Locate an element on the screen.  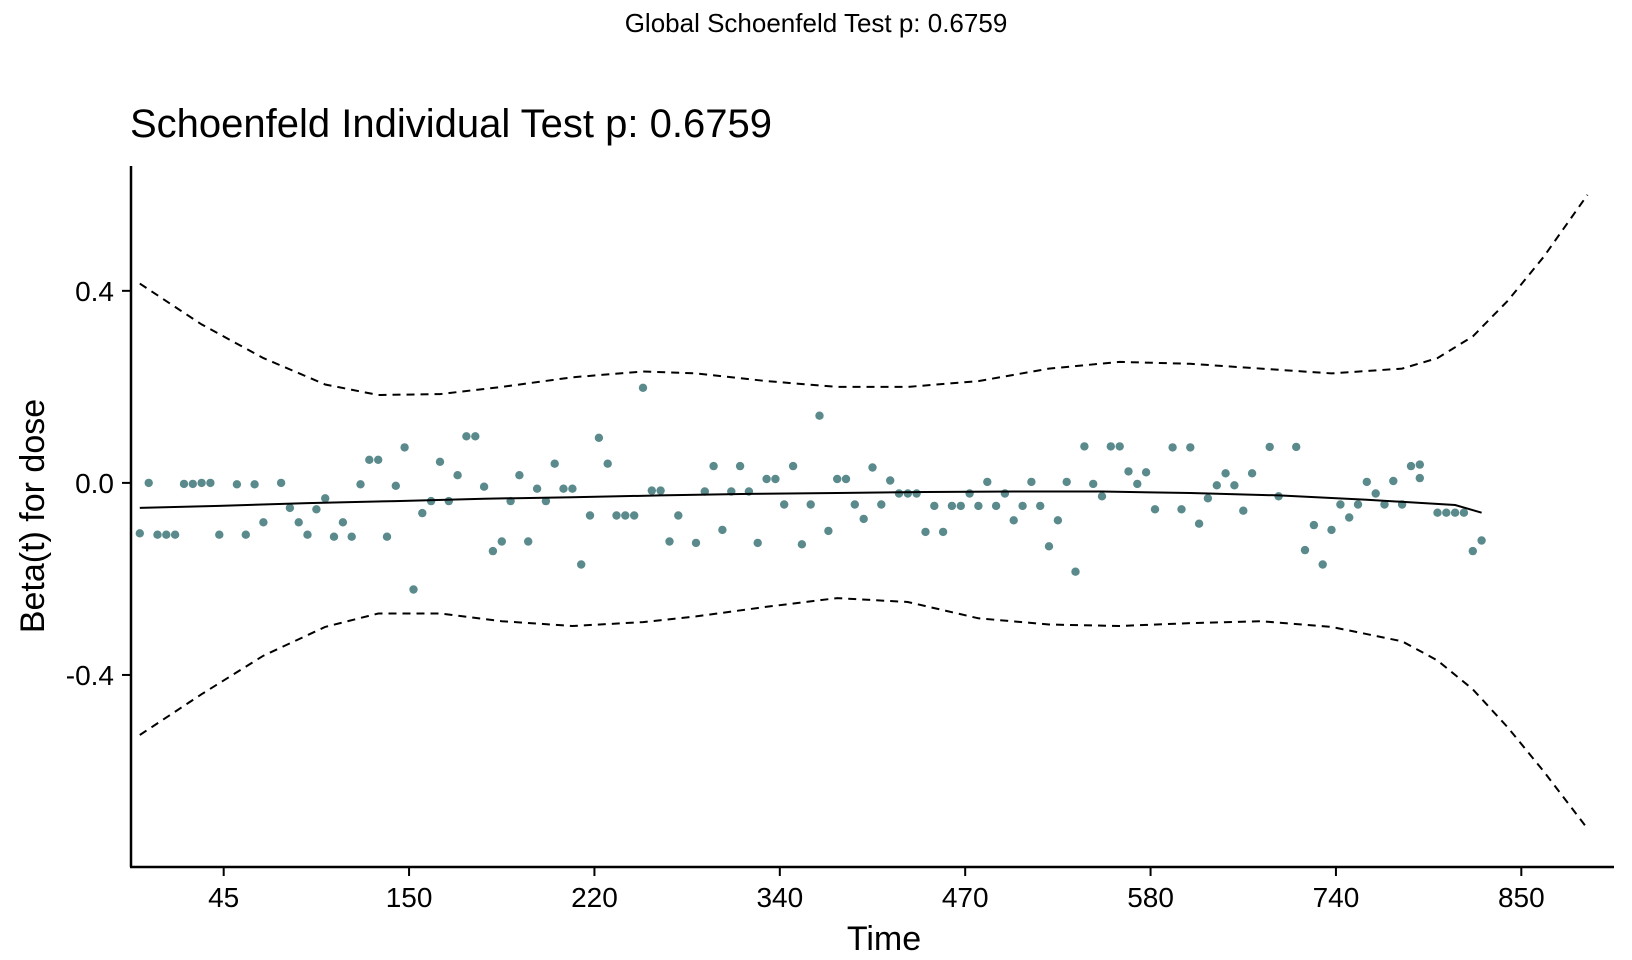
x-tick-label: 220 is located at coordinates (594, 897).